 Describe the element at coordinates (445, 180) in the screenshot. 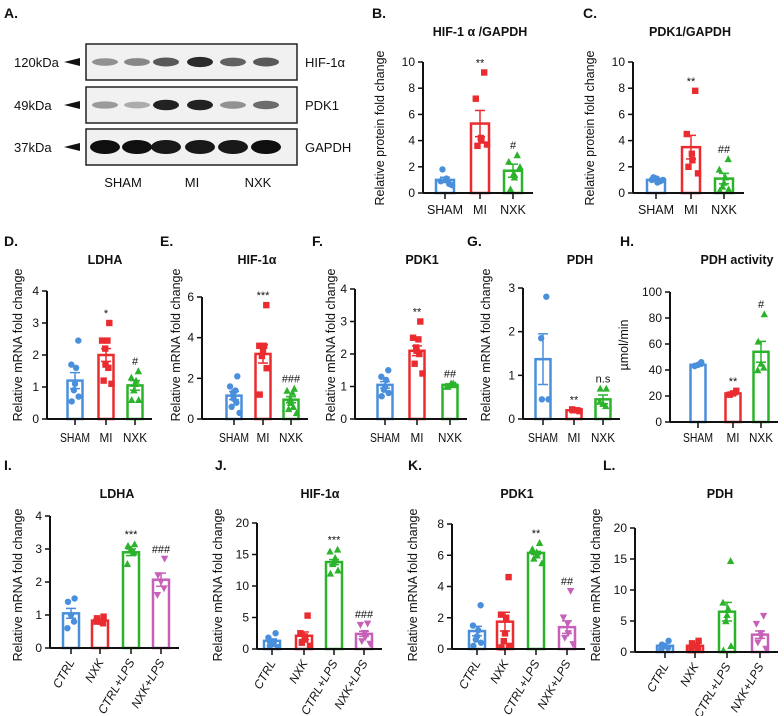

I see `bar-group-sham` at that location.